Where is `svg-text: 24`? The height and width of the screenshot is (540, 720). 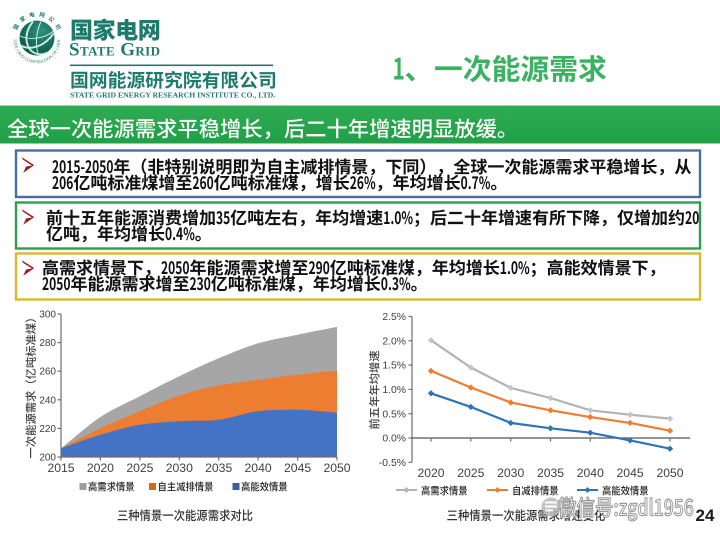 svg-text: 24 is located at coordinates (705, 515).